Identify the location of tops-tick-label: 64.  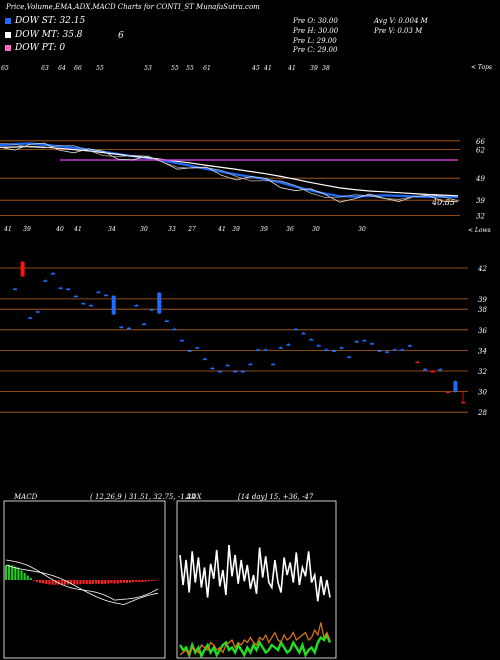
(62, 68).